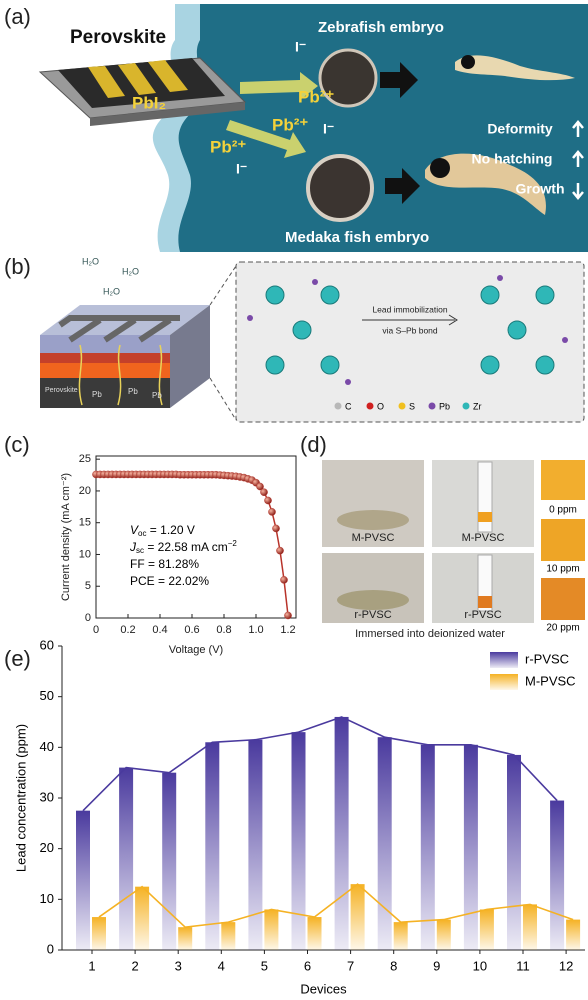  Describe the element at coordinates (485, 184) in the screenshot. I see `medaka-larva` at that location.